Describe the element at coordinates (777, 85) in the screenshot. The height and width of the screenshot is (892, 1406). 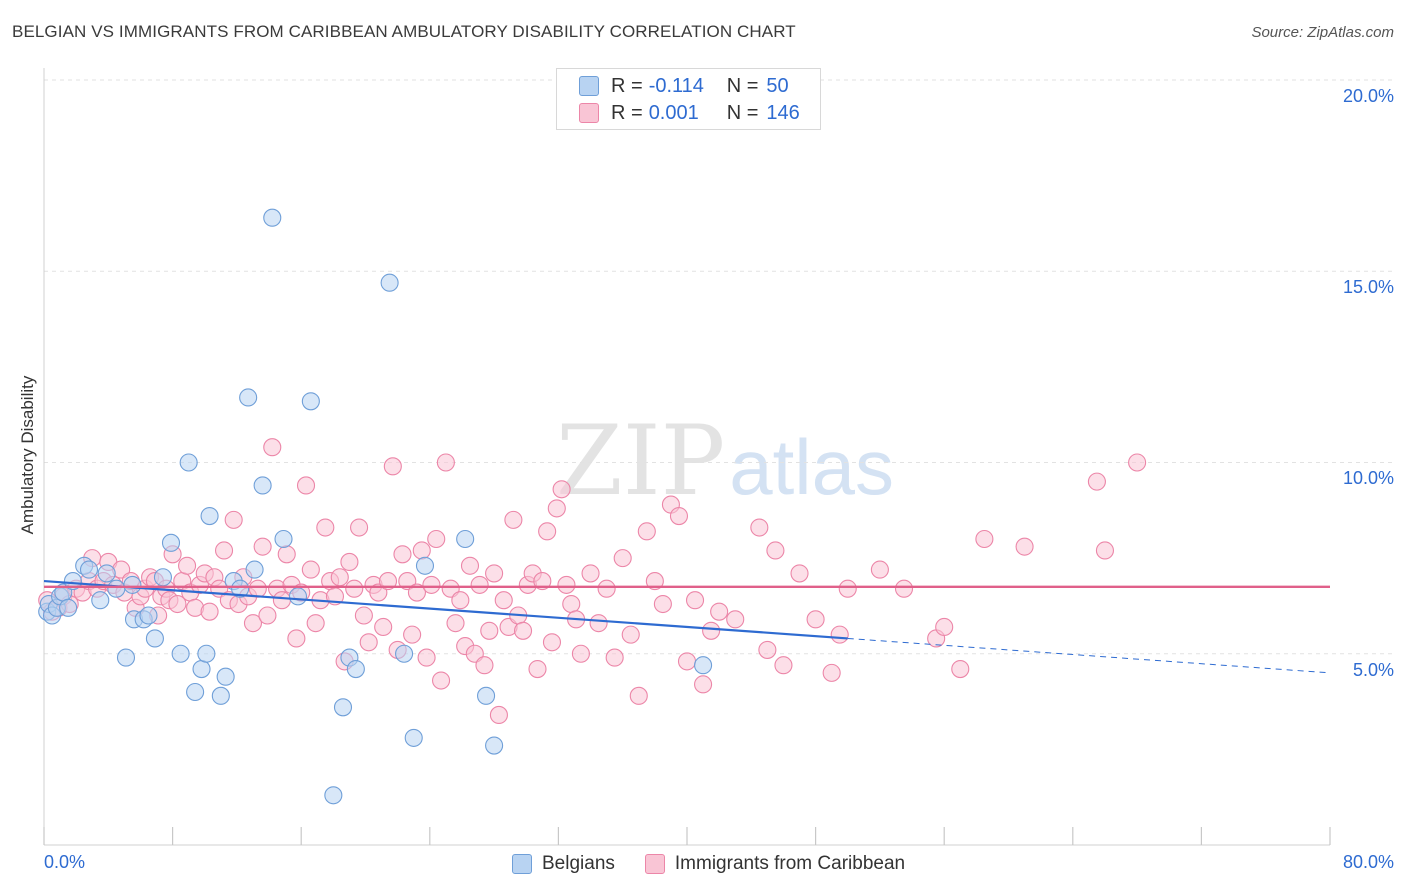
I see `n-value: 50` at that location.